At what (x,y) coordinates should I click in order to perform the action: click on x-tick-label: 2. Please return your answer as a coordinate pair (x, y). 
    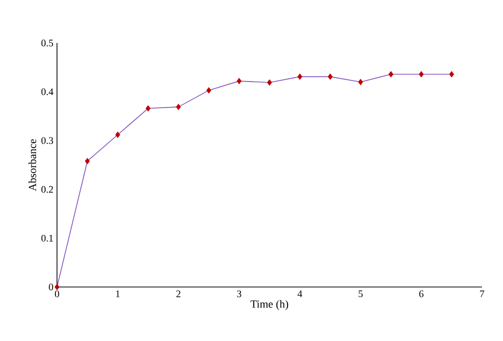
    Looking at the image, I should click on (178, 294).